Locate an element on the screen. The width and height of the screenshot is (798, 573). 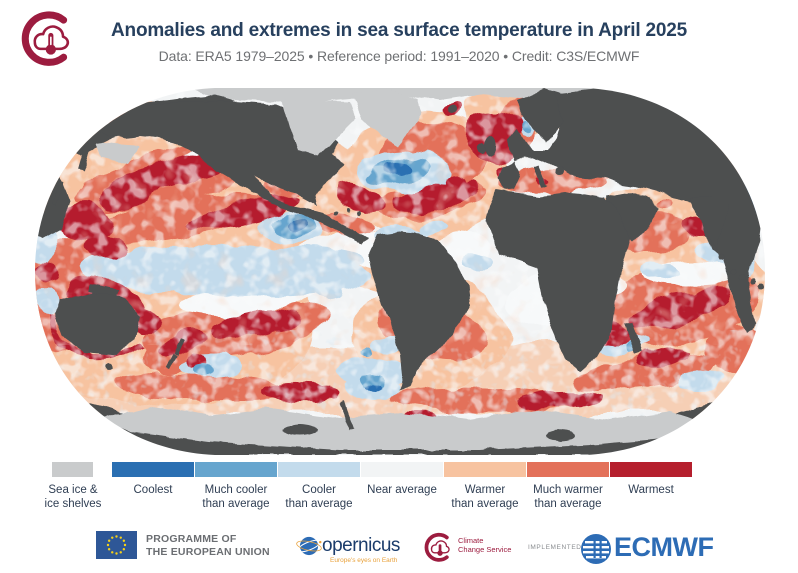
ecmwf-wordmark: ECMWF is located at coordinates (664, 547).